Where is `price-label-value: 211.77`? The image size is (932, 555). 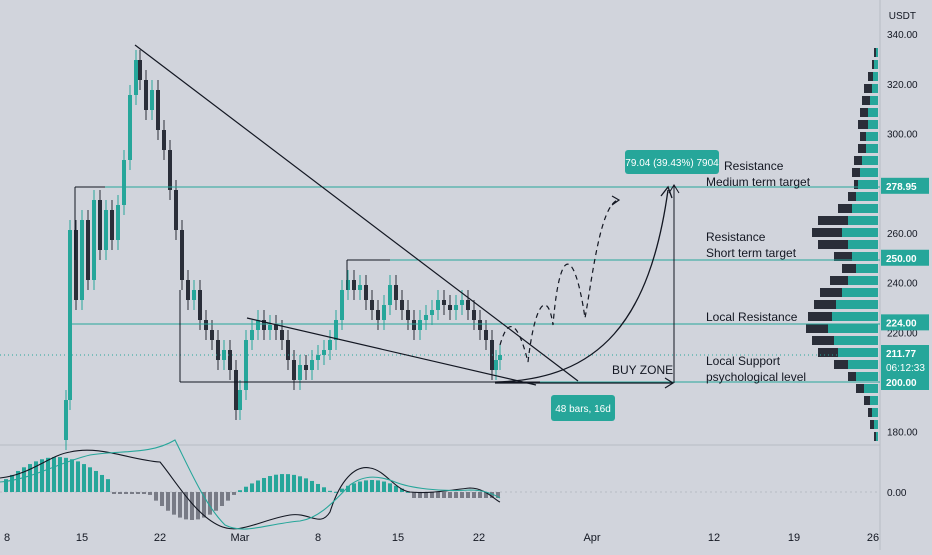 price-label-value: 211.77 is located at coordinates (901, 354).